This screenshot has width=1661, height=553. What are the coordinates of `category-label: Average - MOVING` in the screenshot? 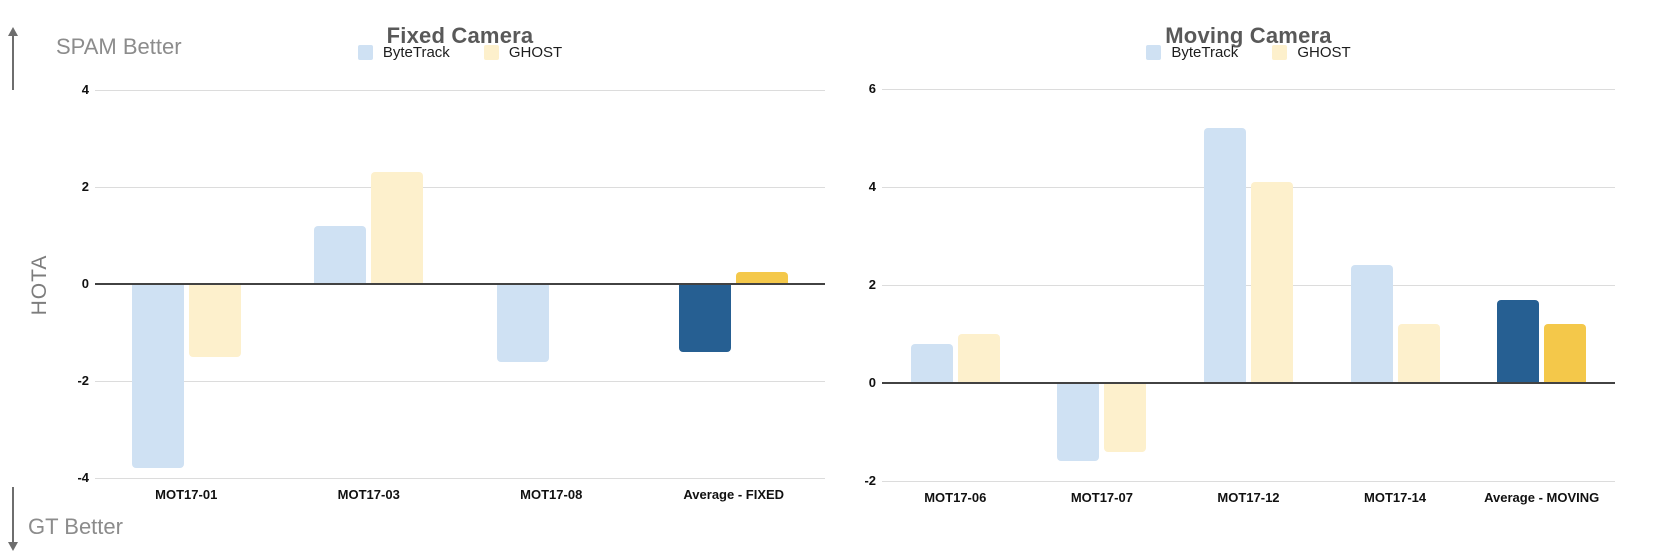 It's located at (1542, 497).